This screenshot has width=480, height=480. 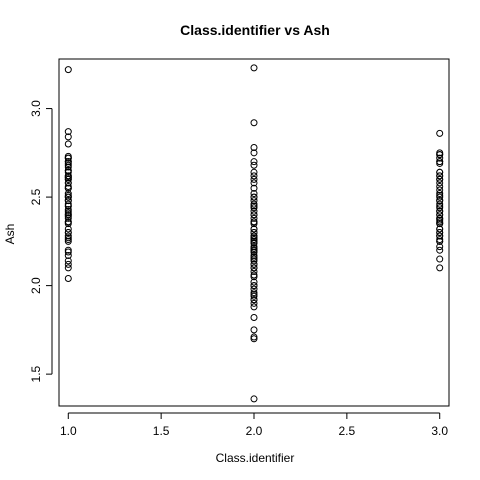 What do you see at coordinates (36, 285) in the screenshot?
I see `y-tick-label: 2.0` at bounding box center [36, 285].